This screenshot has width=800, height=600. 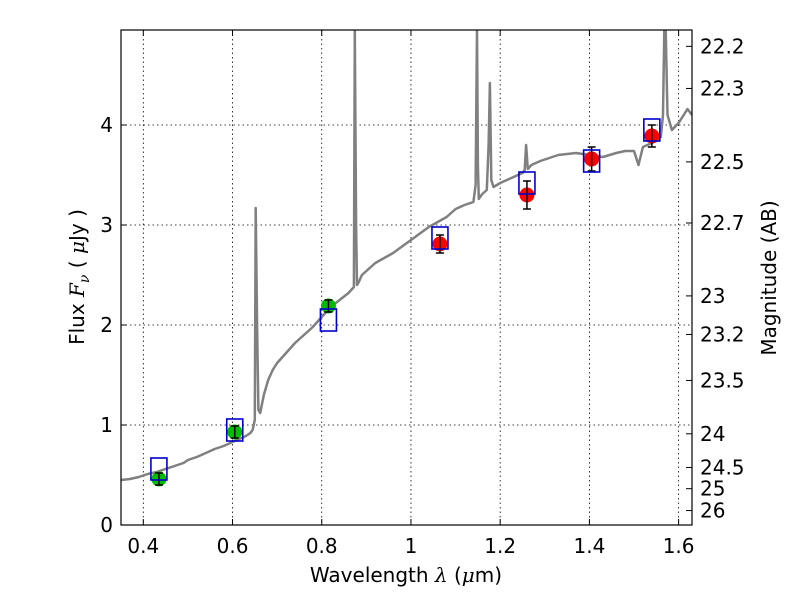 What do you see at coordinates (106, 325) in the screenshot?
I see `y-tick-label: 2` at bounding box center [106, 325].